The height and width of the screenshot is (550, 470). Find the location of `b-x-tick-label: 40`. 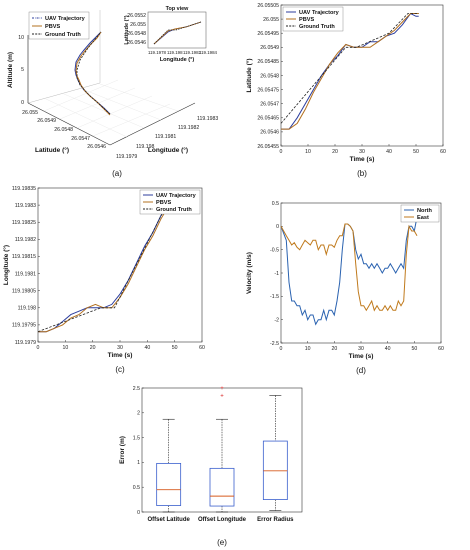

b-x-tick-label: 40 is located at coordinates (389, 152).